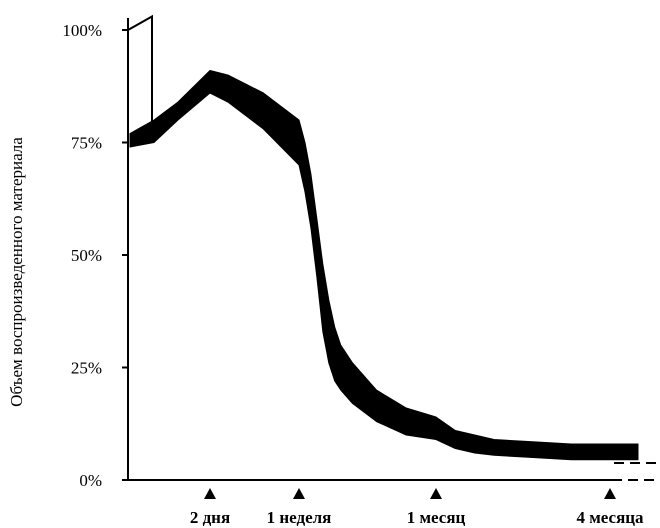 This screenshot has width=660, height=528. I want to click on y-tick-label: 100%, so click(82, 30).